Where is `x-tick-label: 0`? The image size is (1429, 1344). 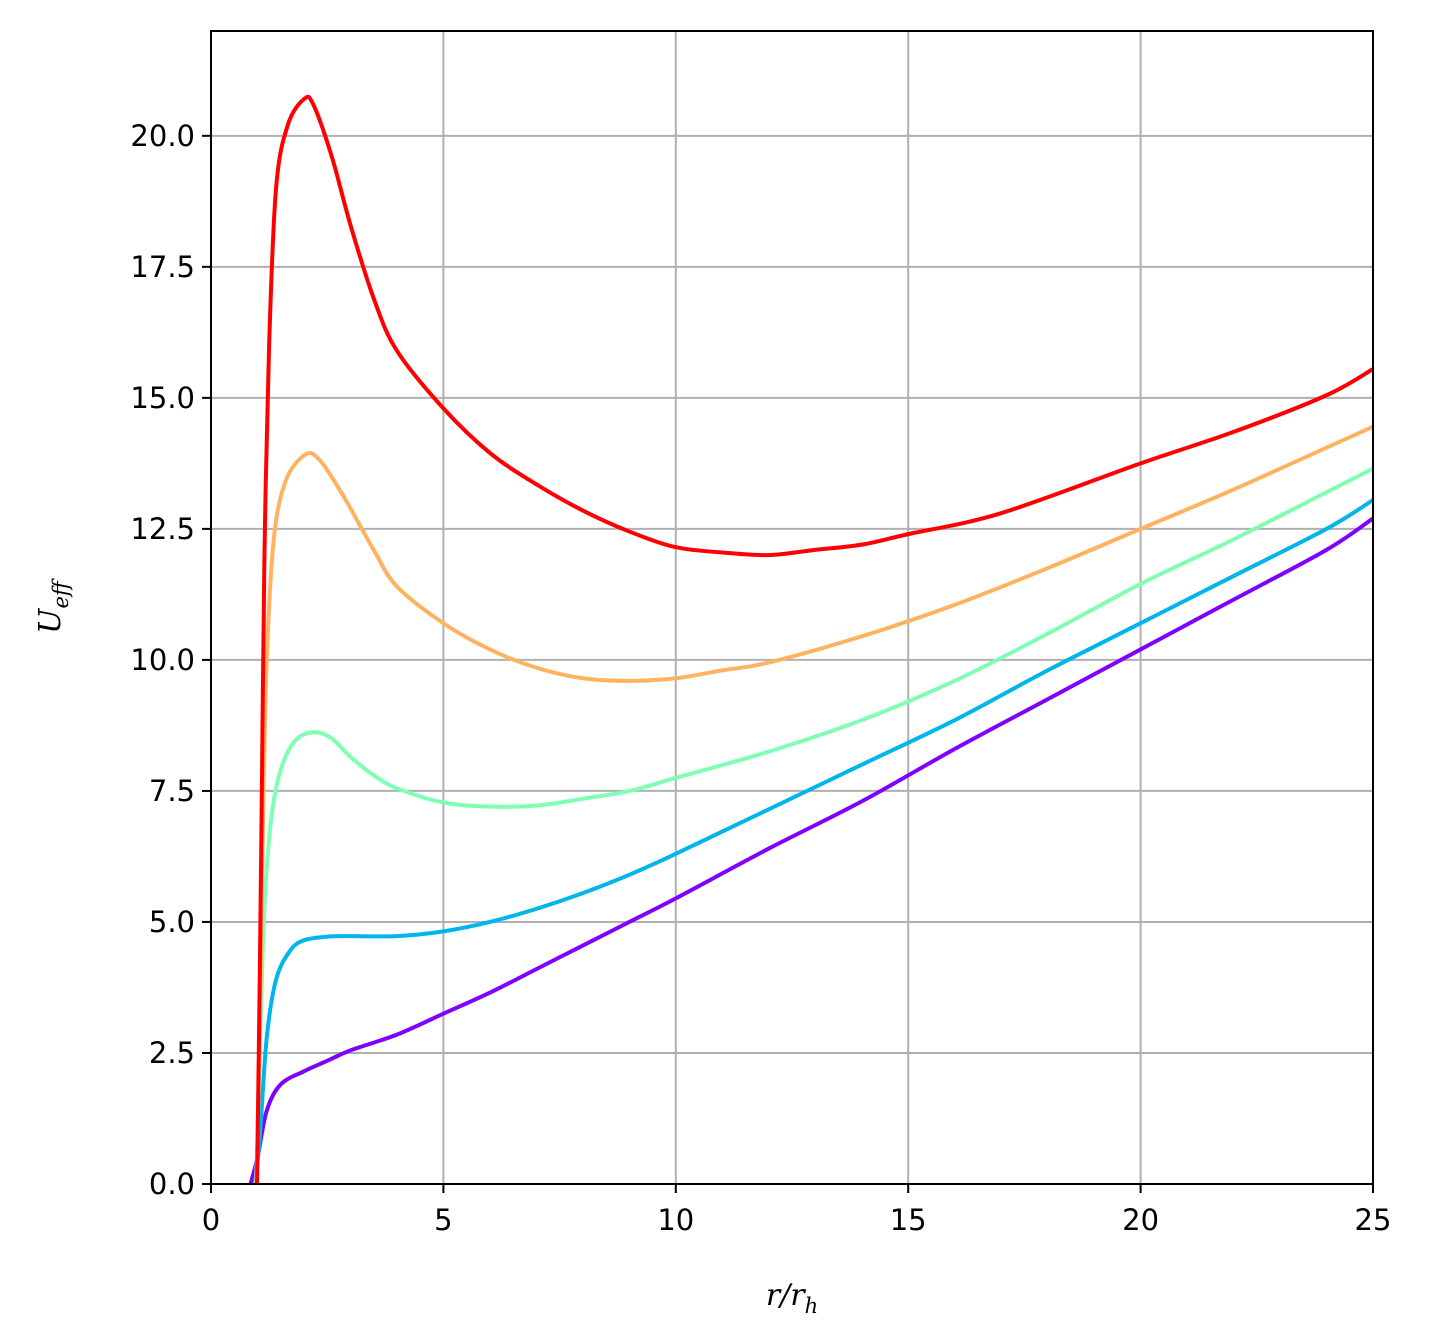
x-tick-label: 0 is located at coordinates (211, 1220).